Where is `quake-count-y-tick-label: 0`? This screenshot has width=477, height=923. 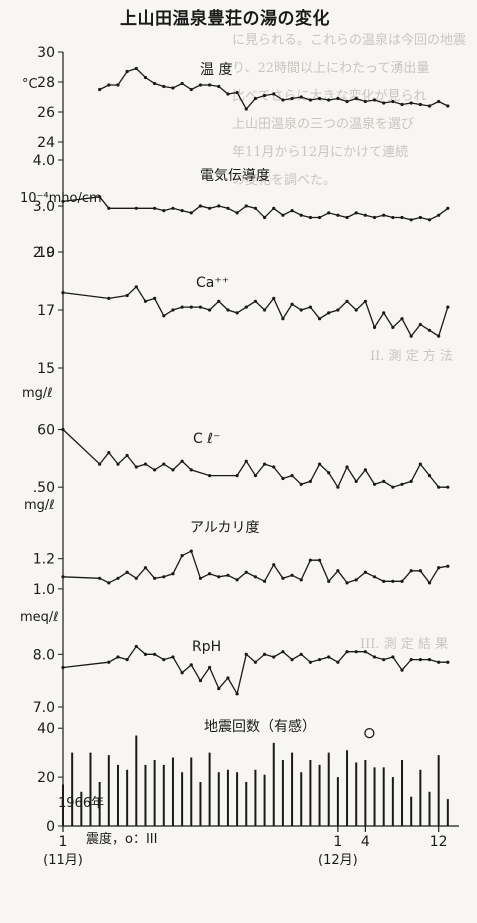 quake-count-y-tick-label: 0 is located at coordinates (50, 827).